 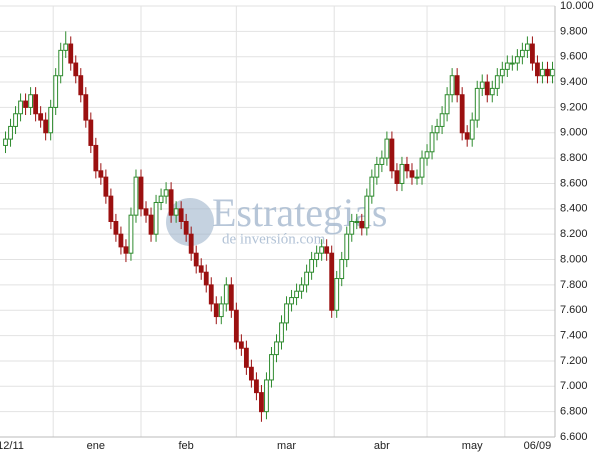 I want to click on watermark: Estrategias de inversión.com, so click(x=277, y=218).